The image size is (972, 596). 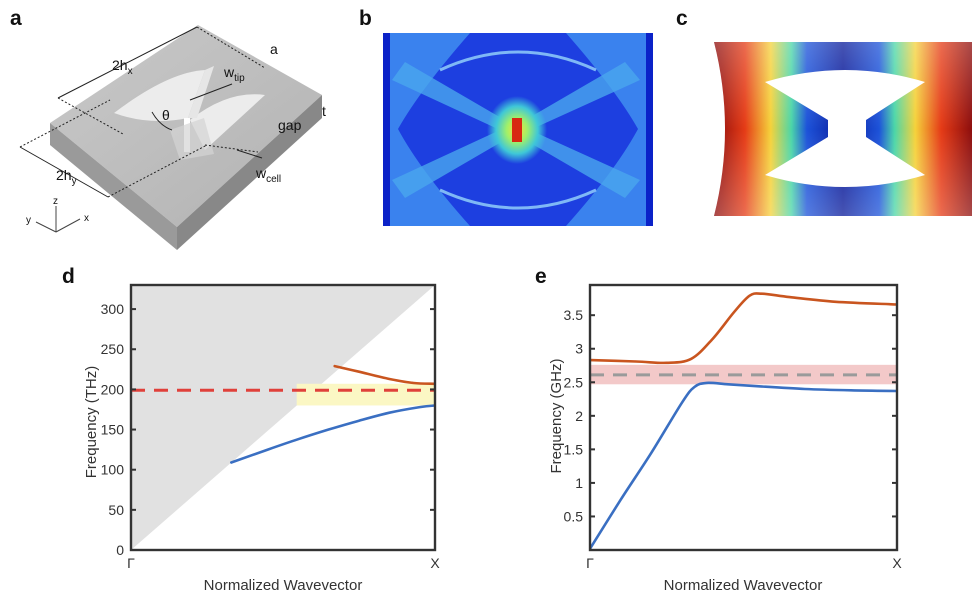 I want to click on label-gap: gap, so click(x=290, y=125).